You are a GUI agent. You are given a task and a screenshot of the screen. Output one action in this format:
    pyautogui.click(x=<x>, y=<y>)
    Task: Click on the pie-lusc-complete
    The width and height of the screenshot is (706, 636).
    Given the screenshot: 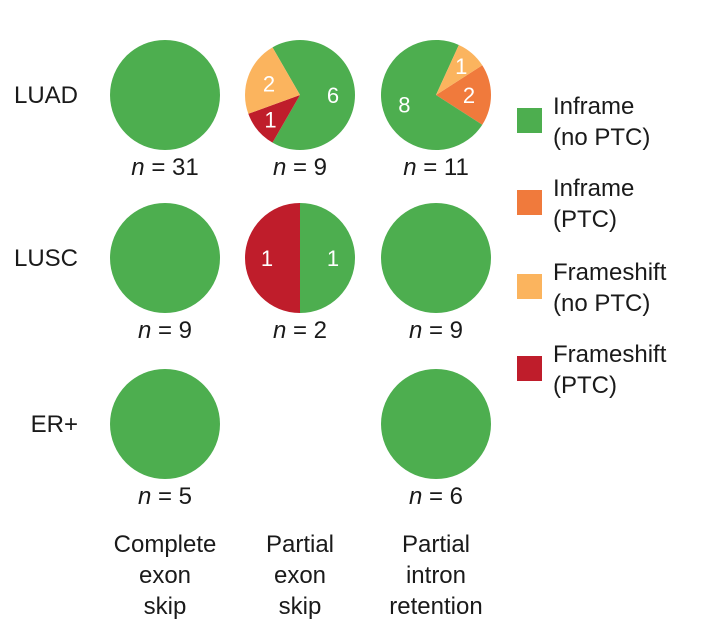 What is the action you would take?
    pyautogui.click(x=165, y=258)
    